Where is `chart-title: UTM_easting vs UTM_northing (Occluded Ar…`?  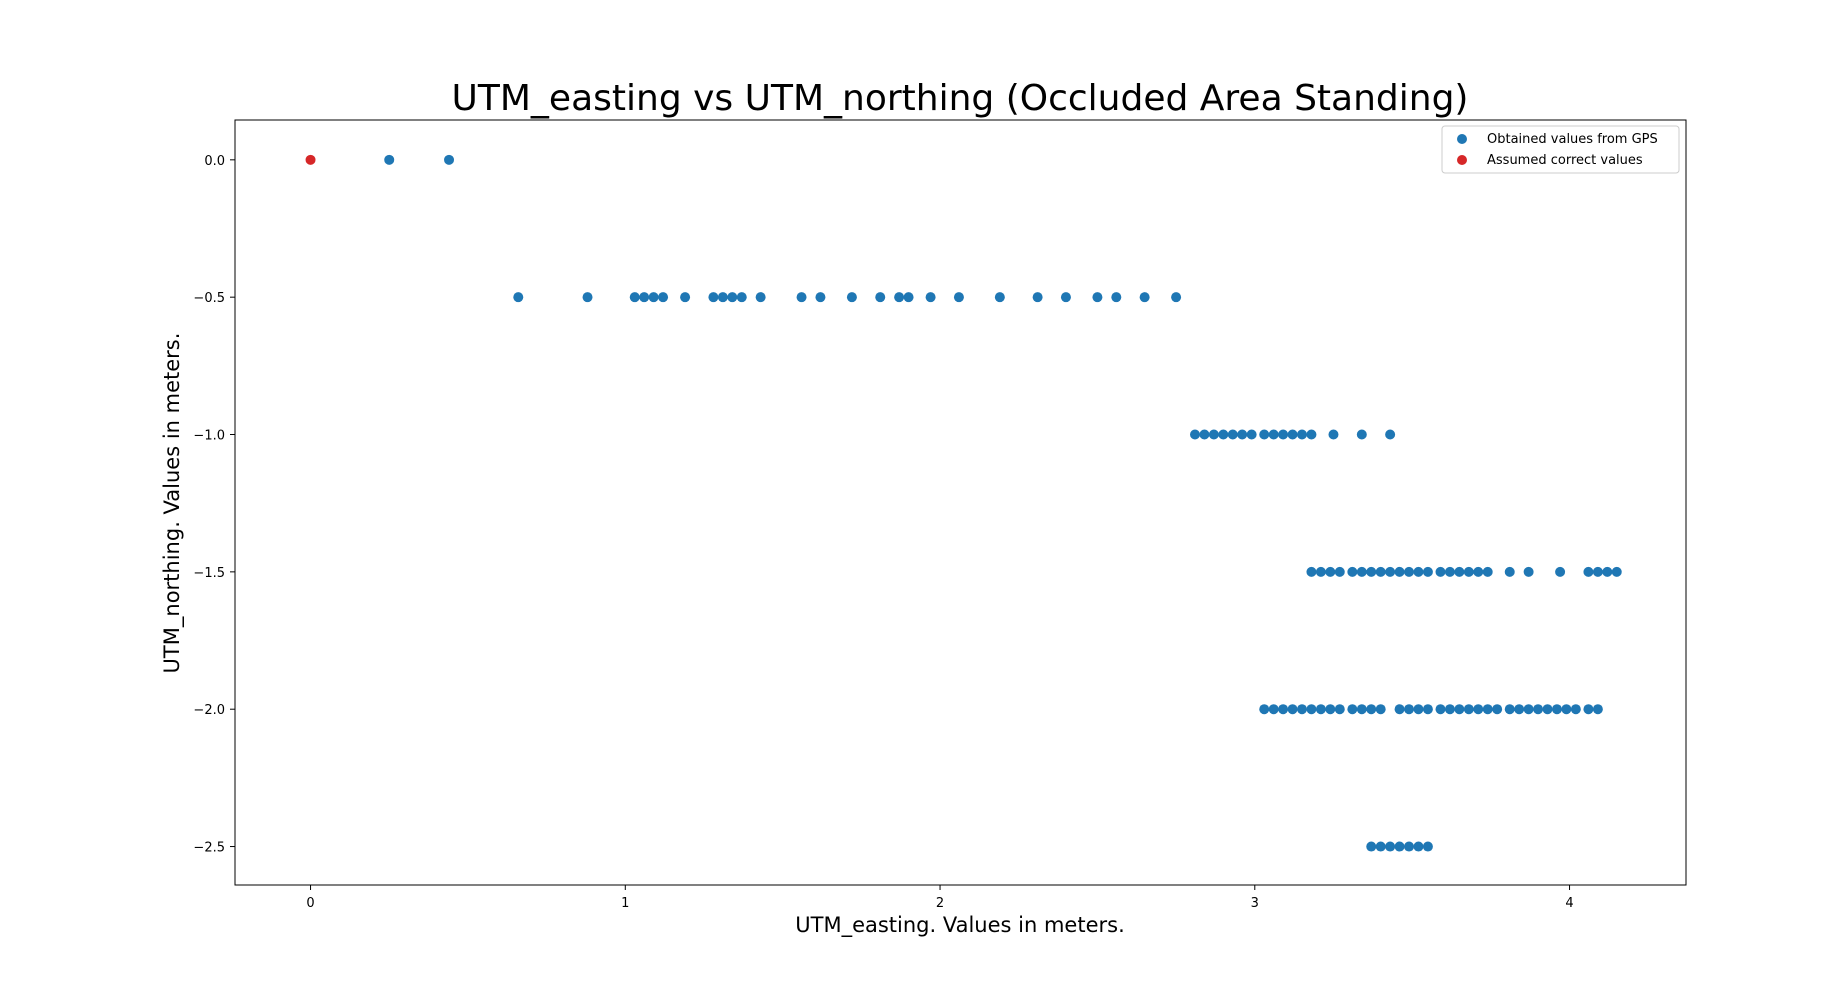 chart-title: UTM_easting vs UTM_northing (Occluded Ar… is located at coordinates (960, 98).